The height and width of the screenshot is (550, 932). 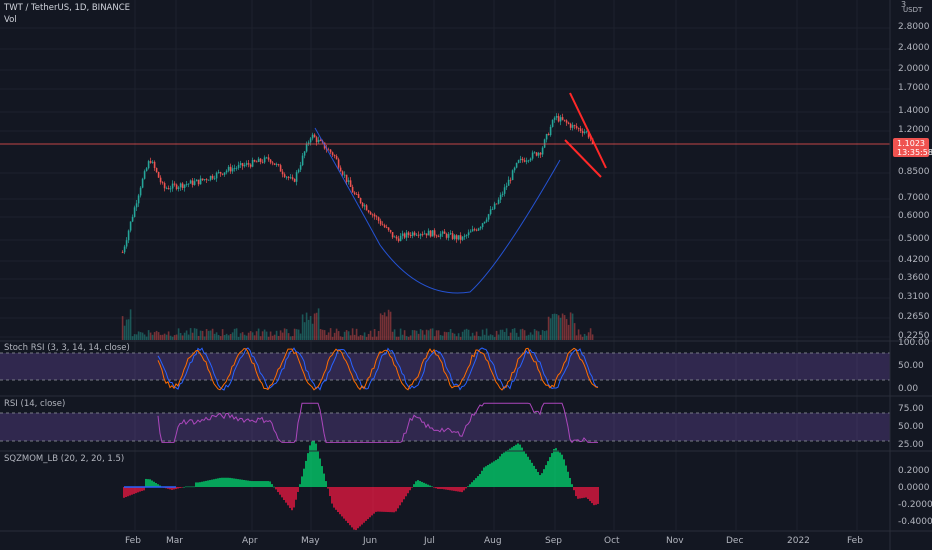 I want to click on wedge-upper, so click(x=588, y=130).